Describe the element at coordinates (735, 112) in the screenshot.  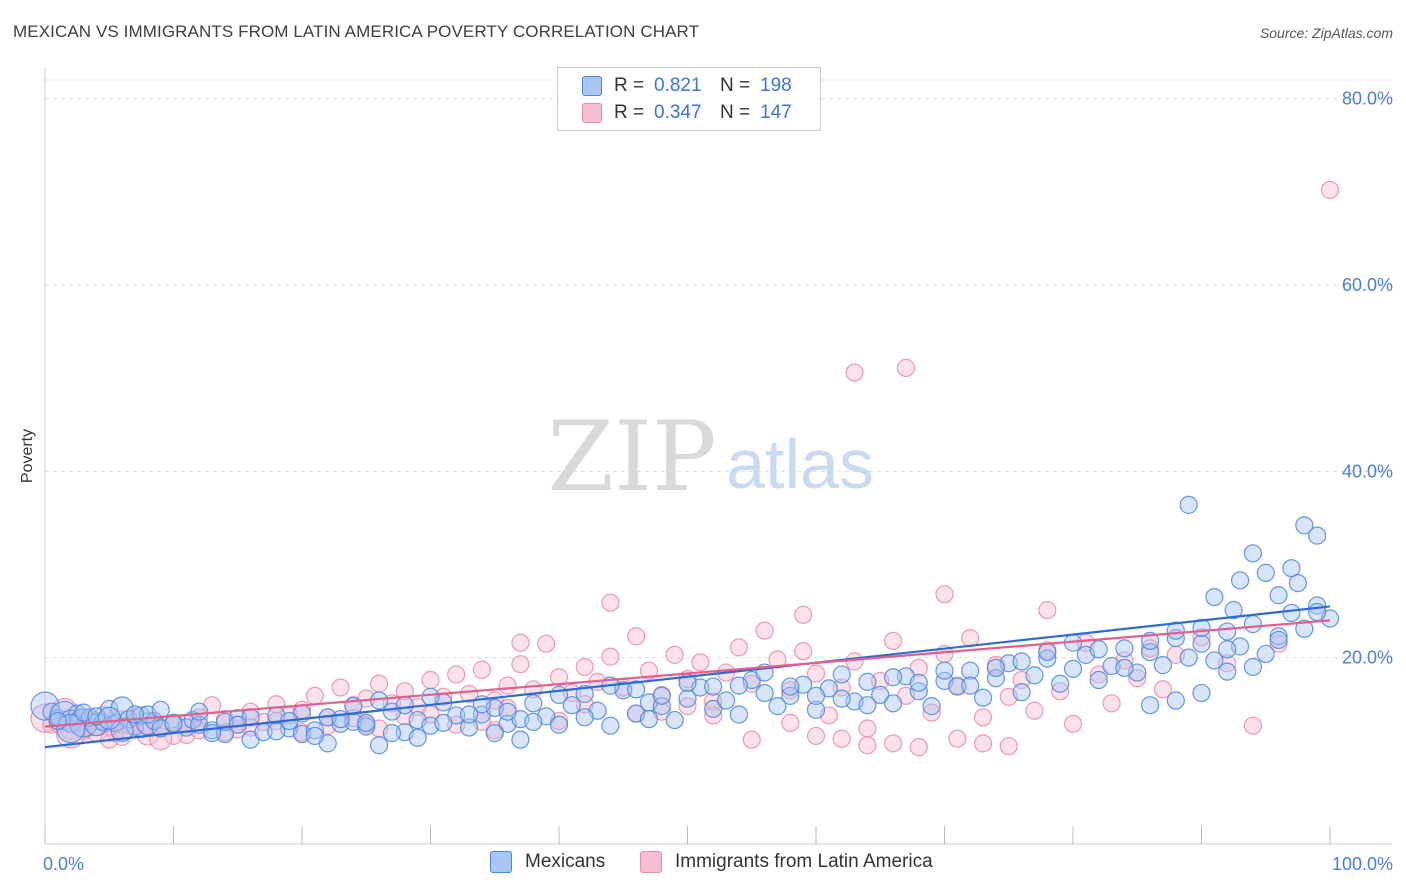
I see `legend-n-label: N =` at that location.